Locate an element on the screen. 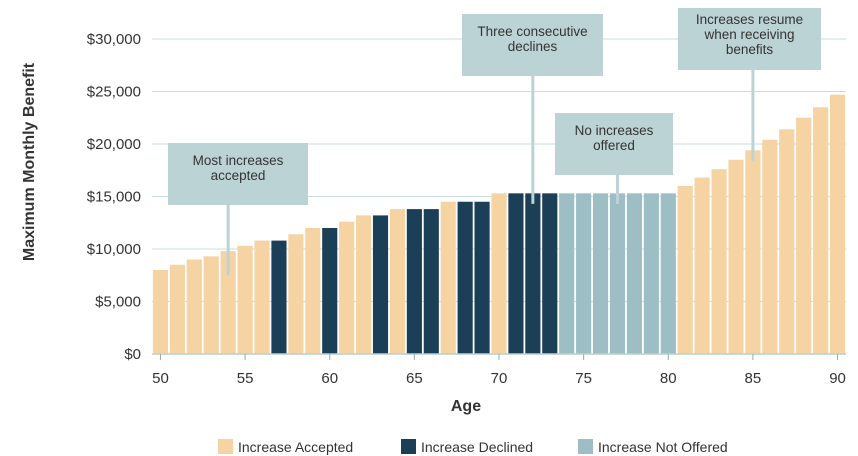 The image size is (858, 456). annotation-text: accepted is located at coordinates (238, 175).